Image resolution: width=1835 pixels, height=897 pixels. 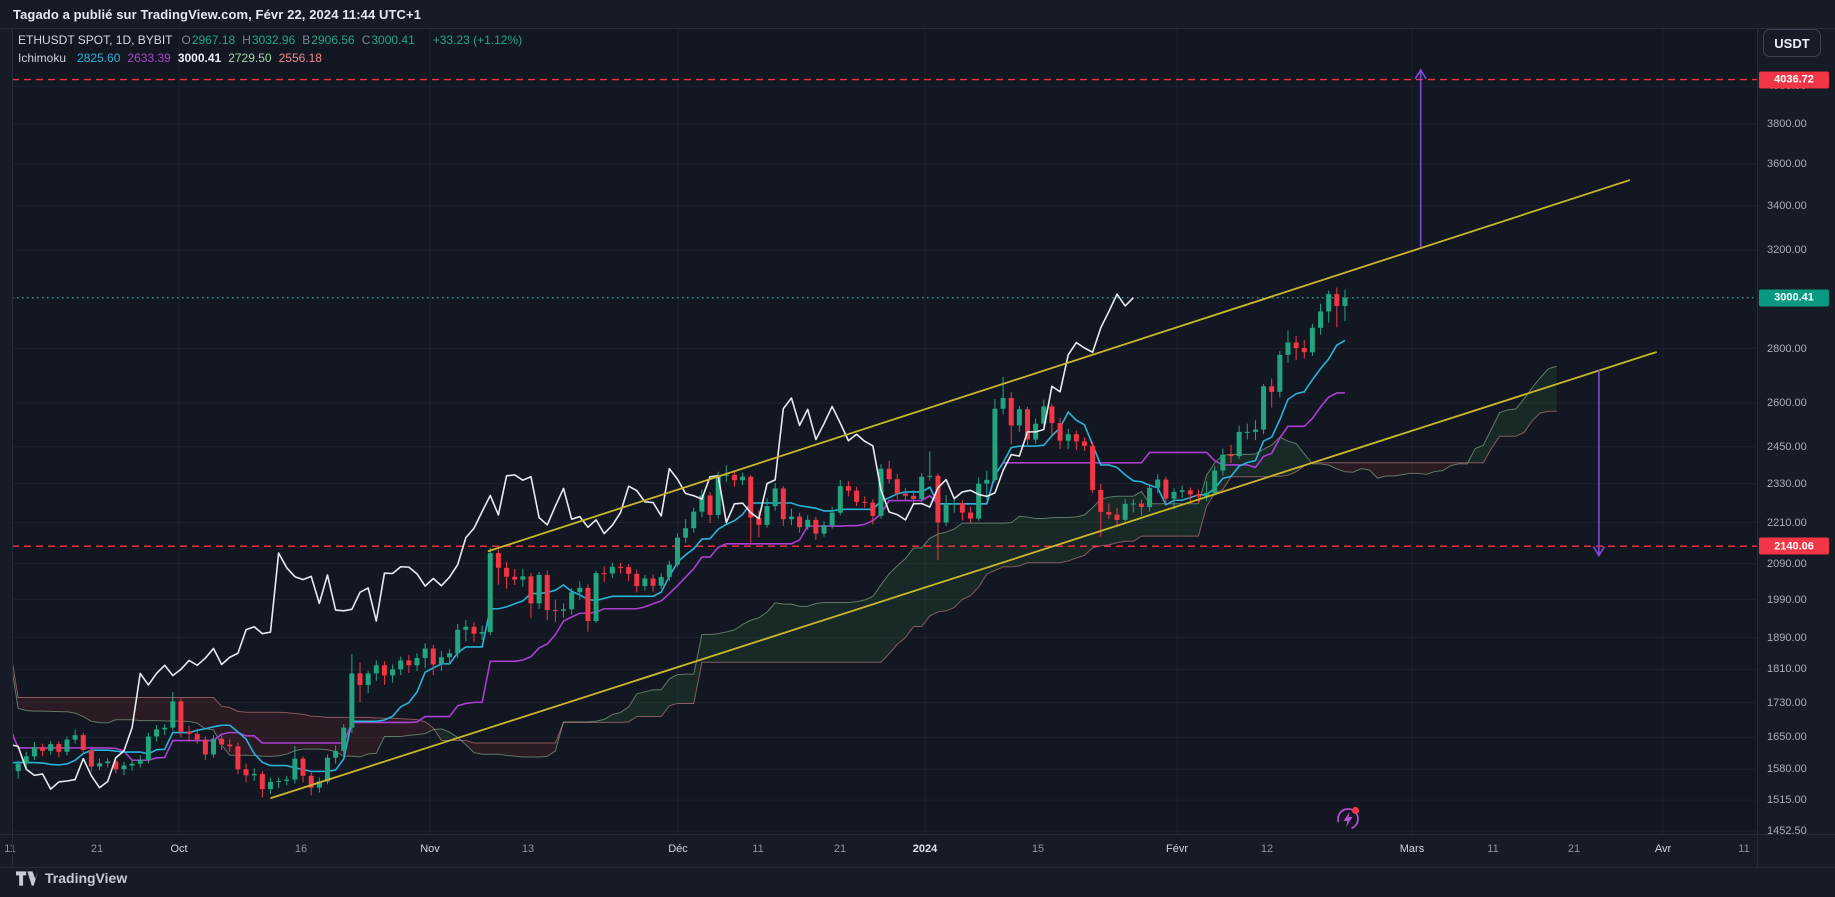 I want to click on frame-axis-separator, so click(x=1757, y=447).